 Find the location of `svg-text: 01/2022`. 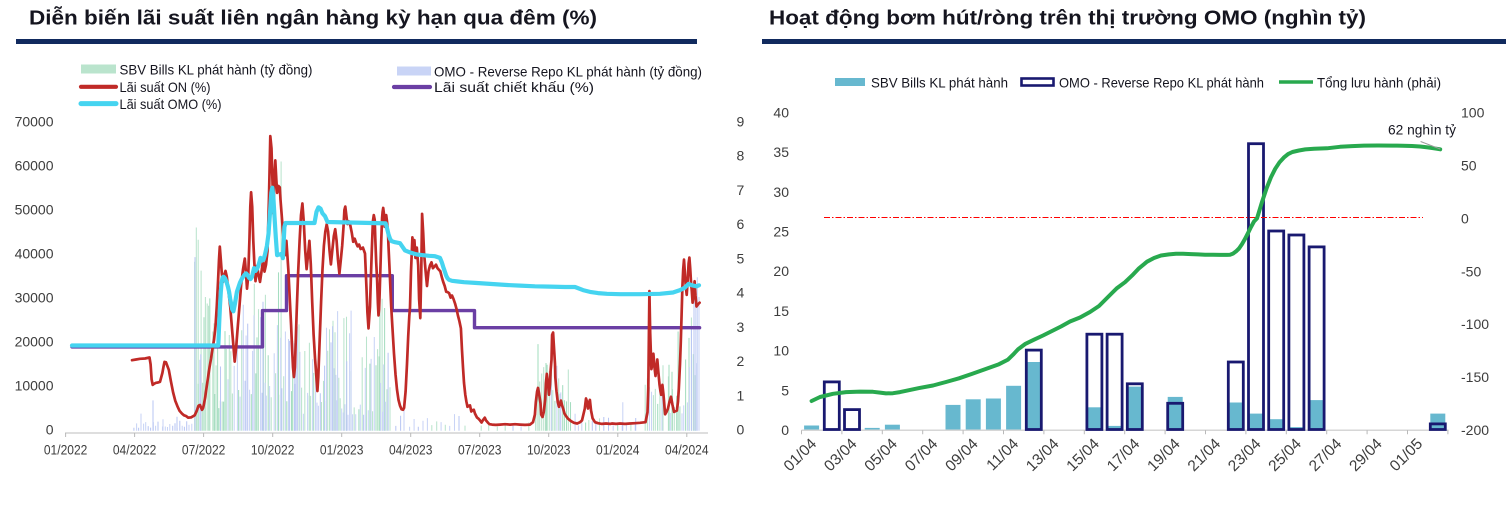

svg-text: 01/2022 is located at coordinates (66, 450).